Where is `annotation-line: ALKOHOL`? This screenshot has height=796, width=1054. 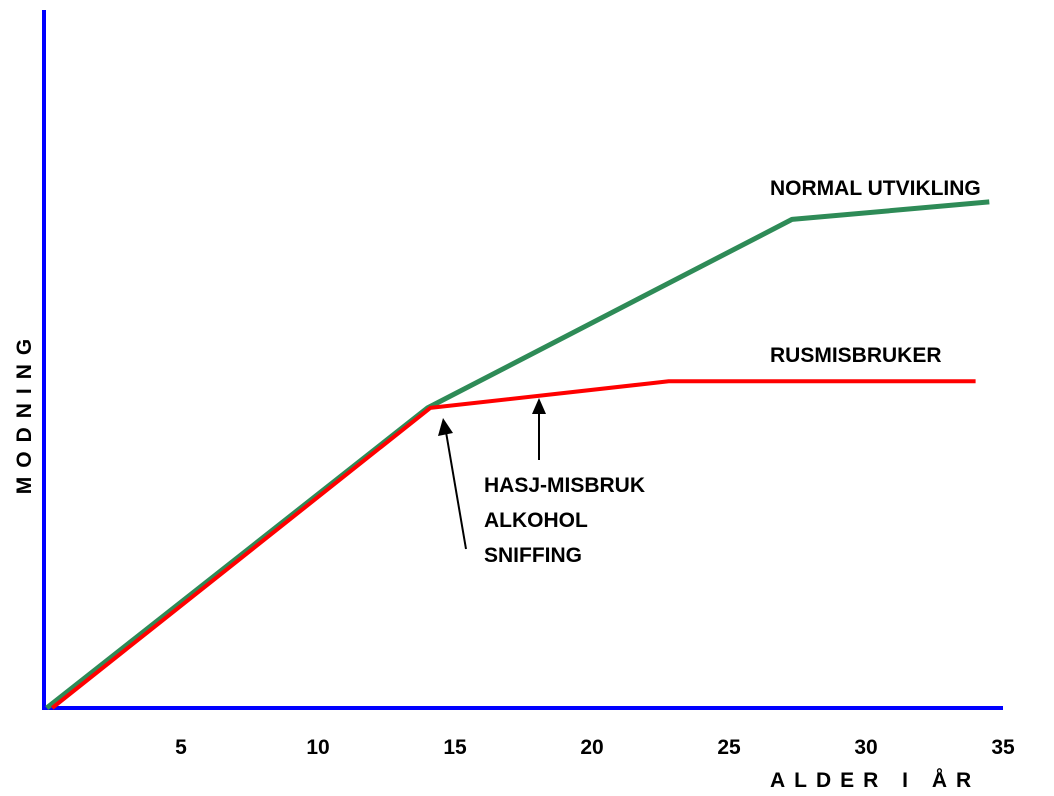 annotation-line: ALKOHOL is located at coordinates (536, 520).